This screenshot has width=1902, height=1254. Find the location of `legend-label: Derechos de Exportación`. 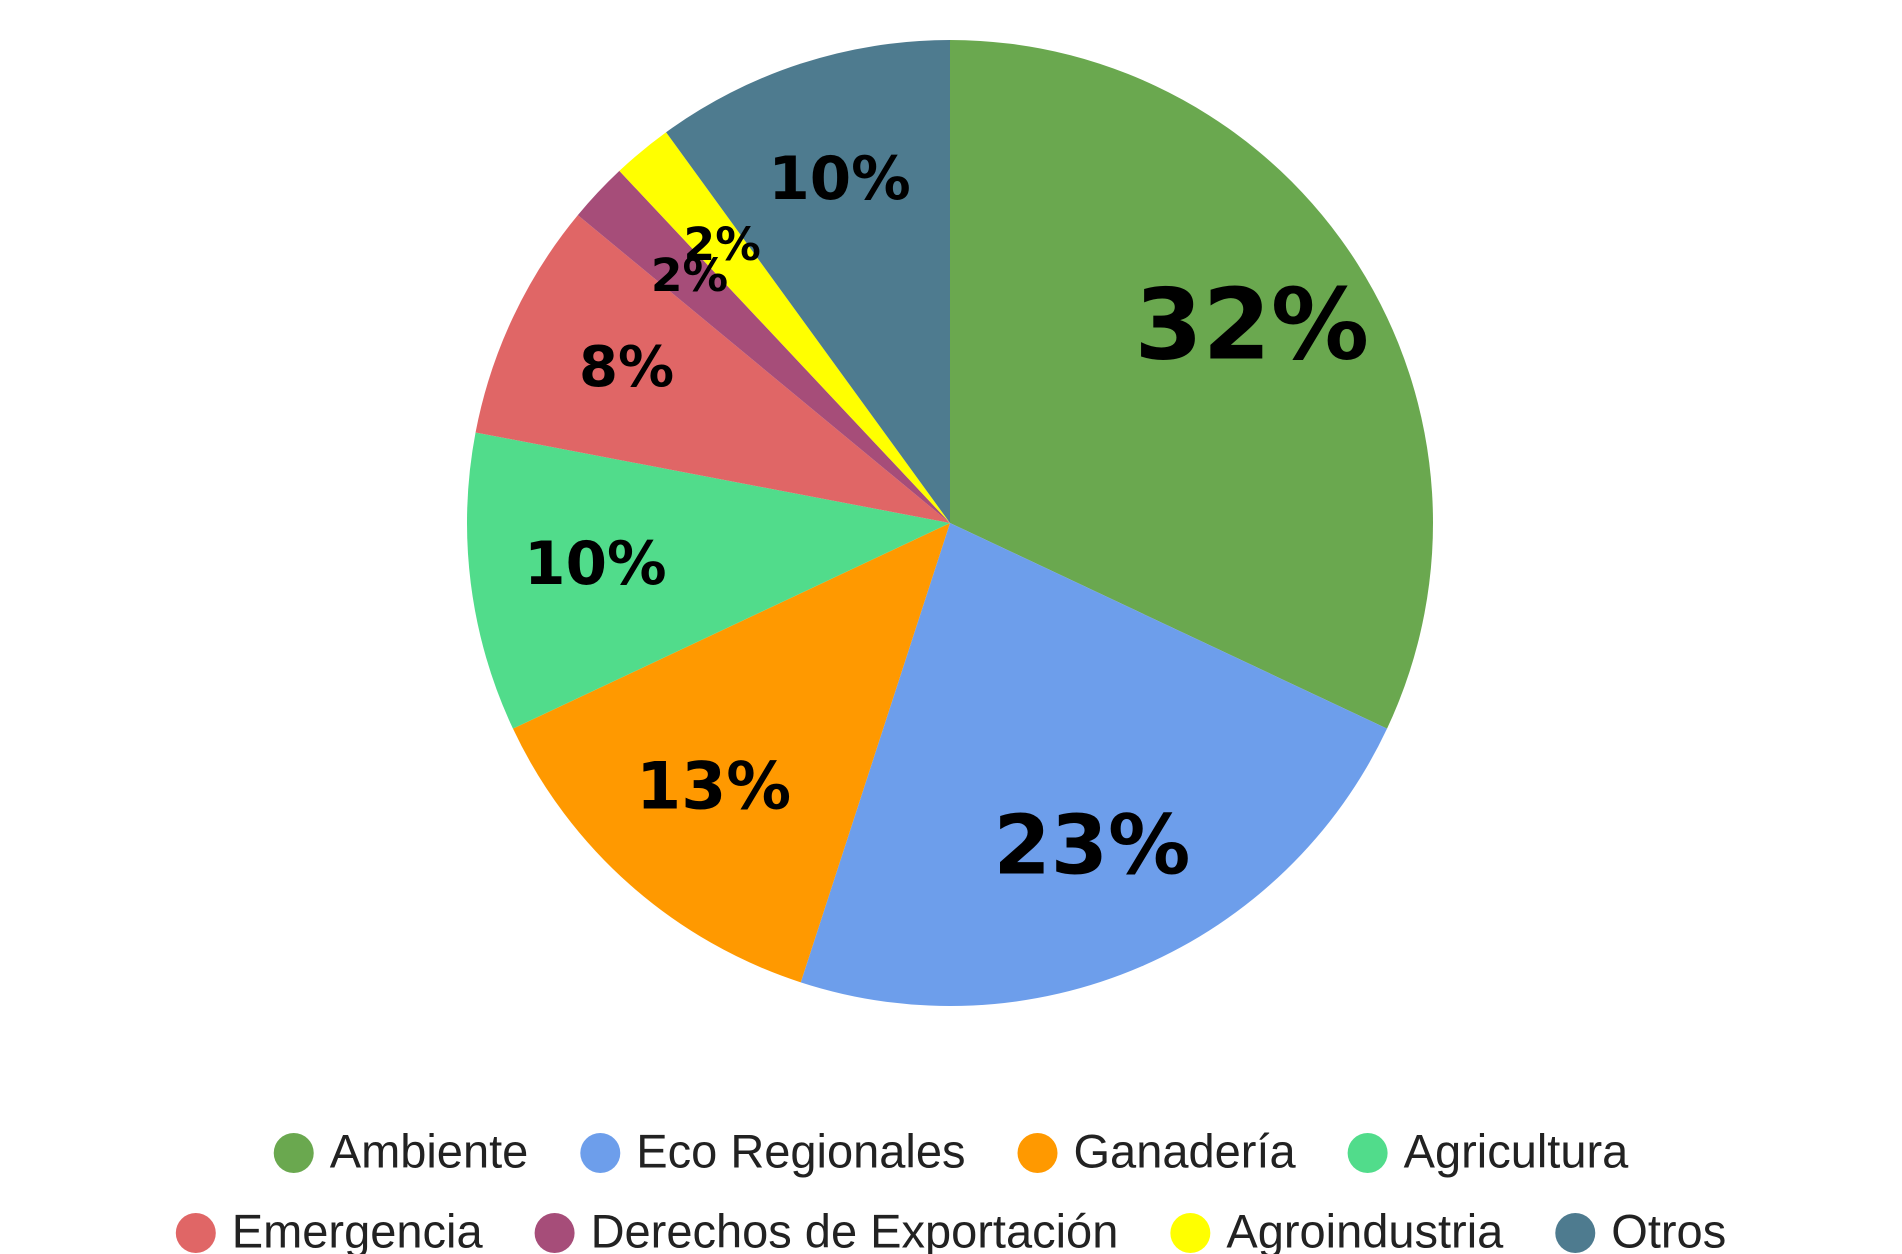

legend-label: Derechos de Exportación is located at coordinates (855, 1229).